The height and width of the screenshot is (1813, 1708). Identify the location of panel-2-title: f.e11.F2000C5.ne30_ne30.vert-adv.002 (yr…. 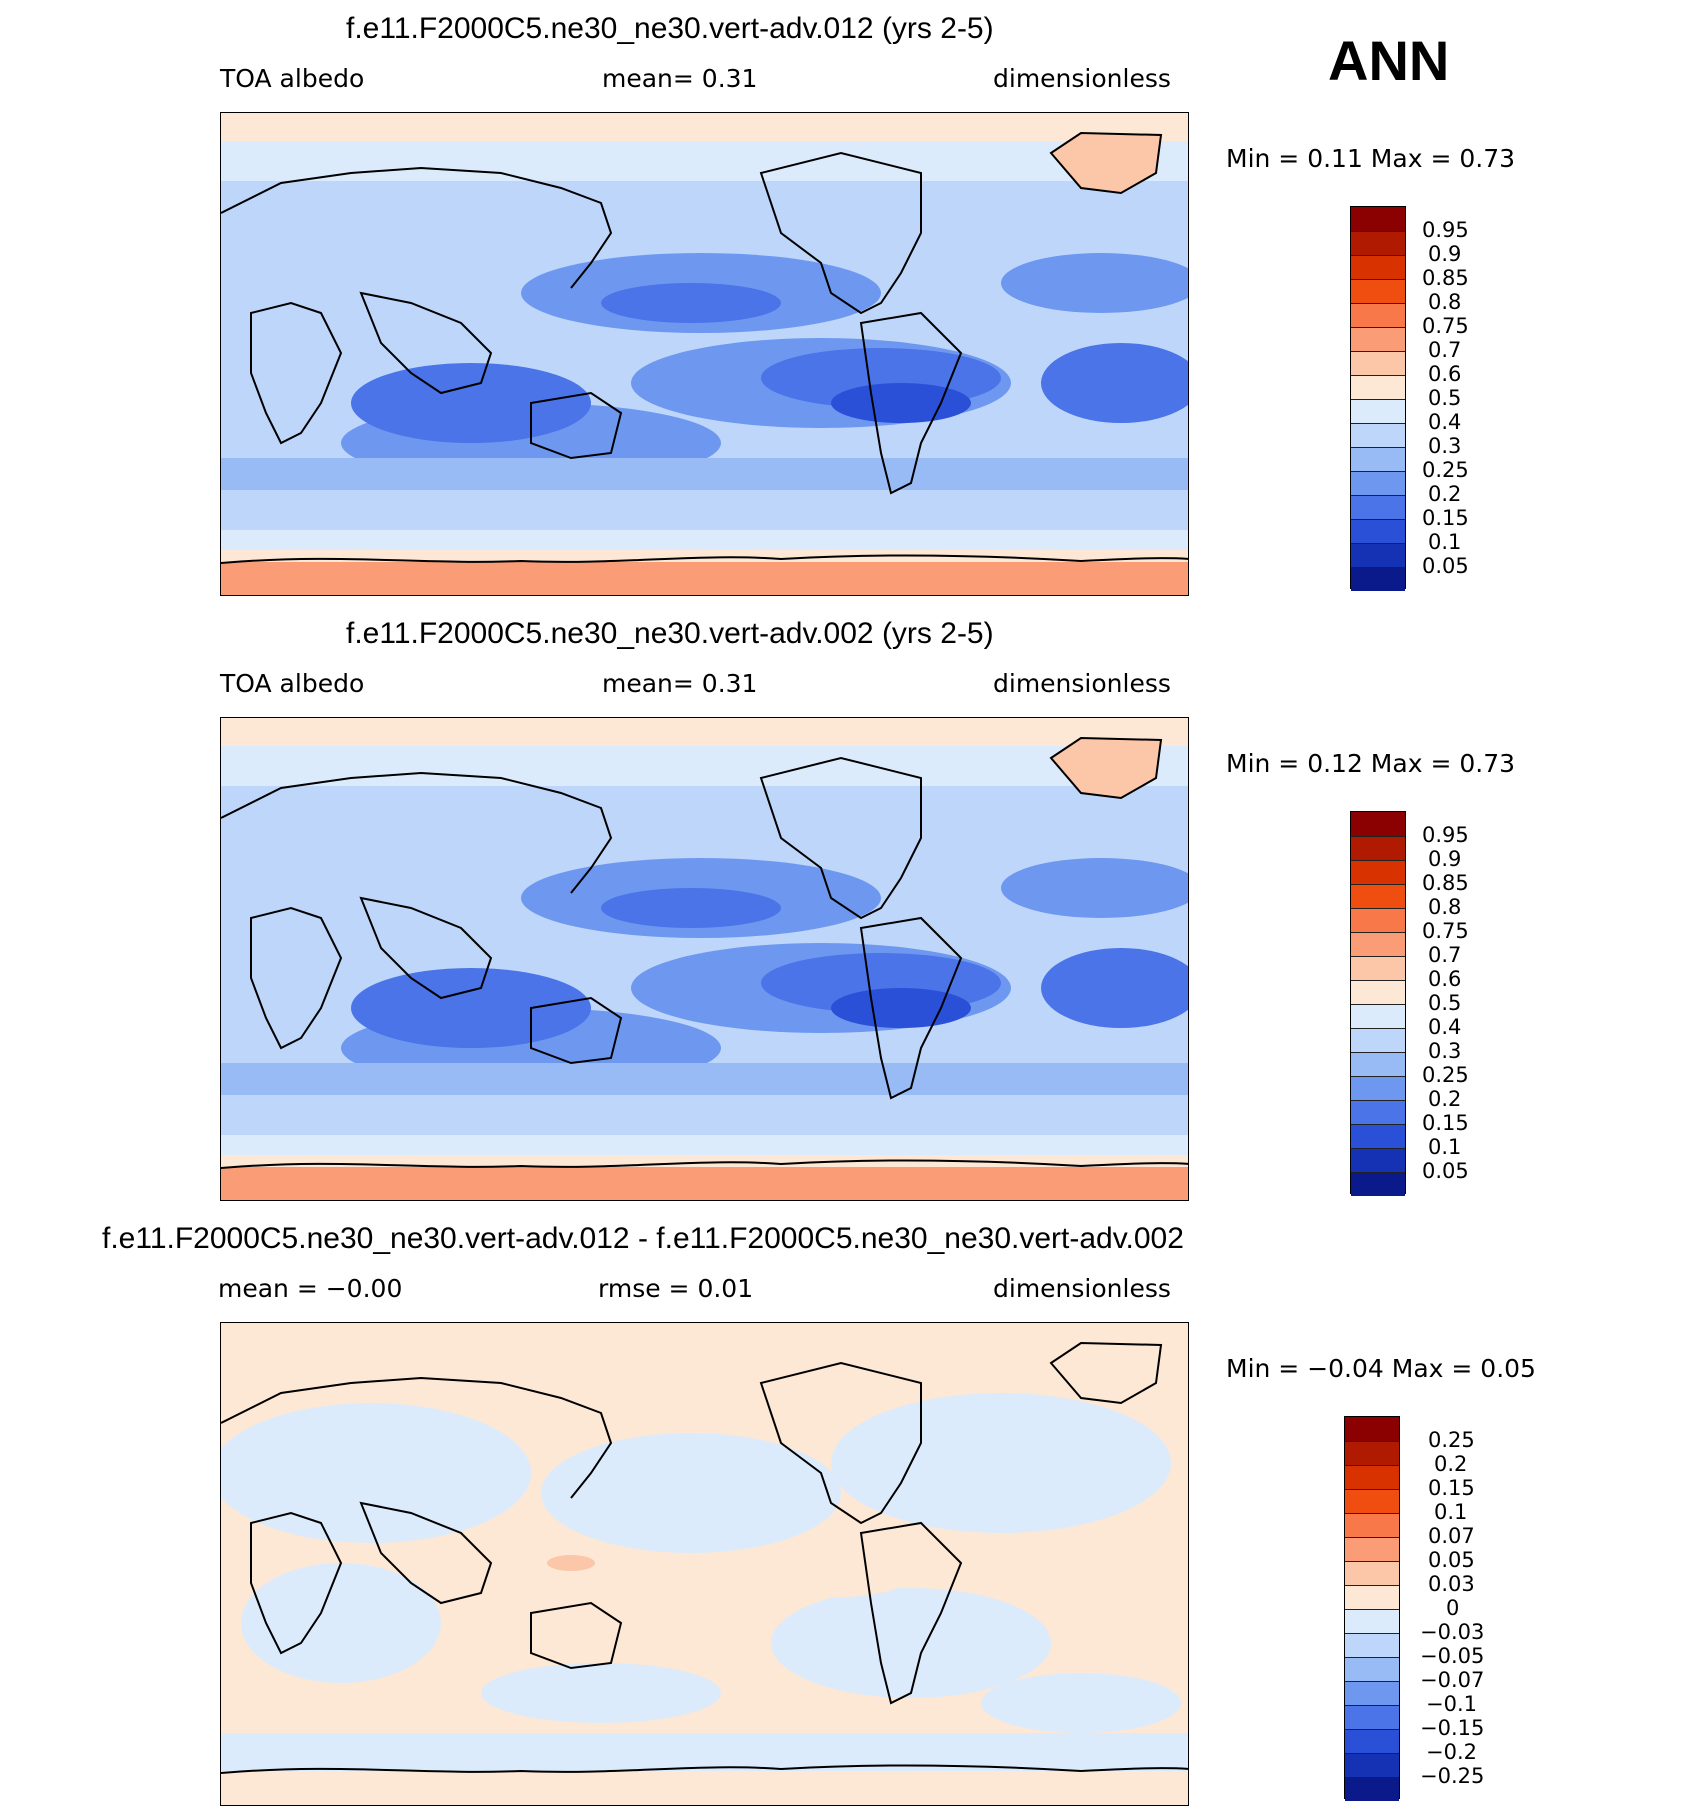
(670, 633).